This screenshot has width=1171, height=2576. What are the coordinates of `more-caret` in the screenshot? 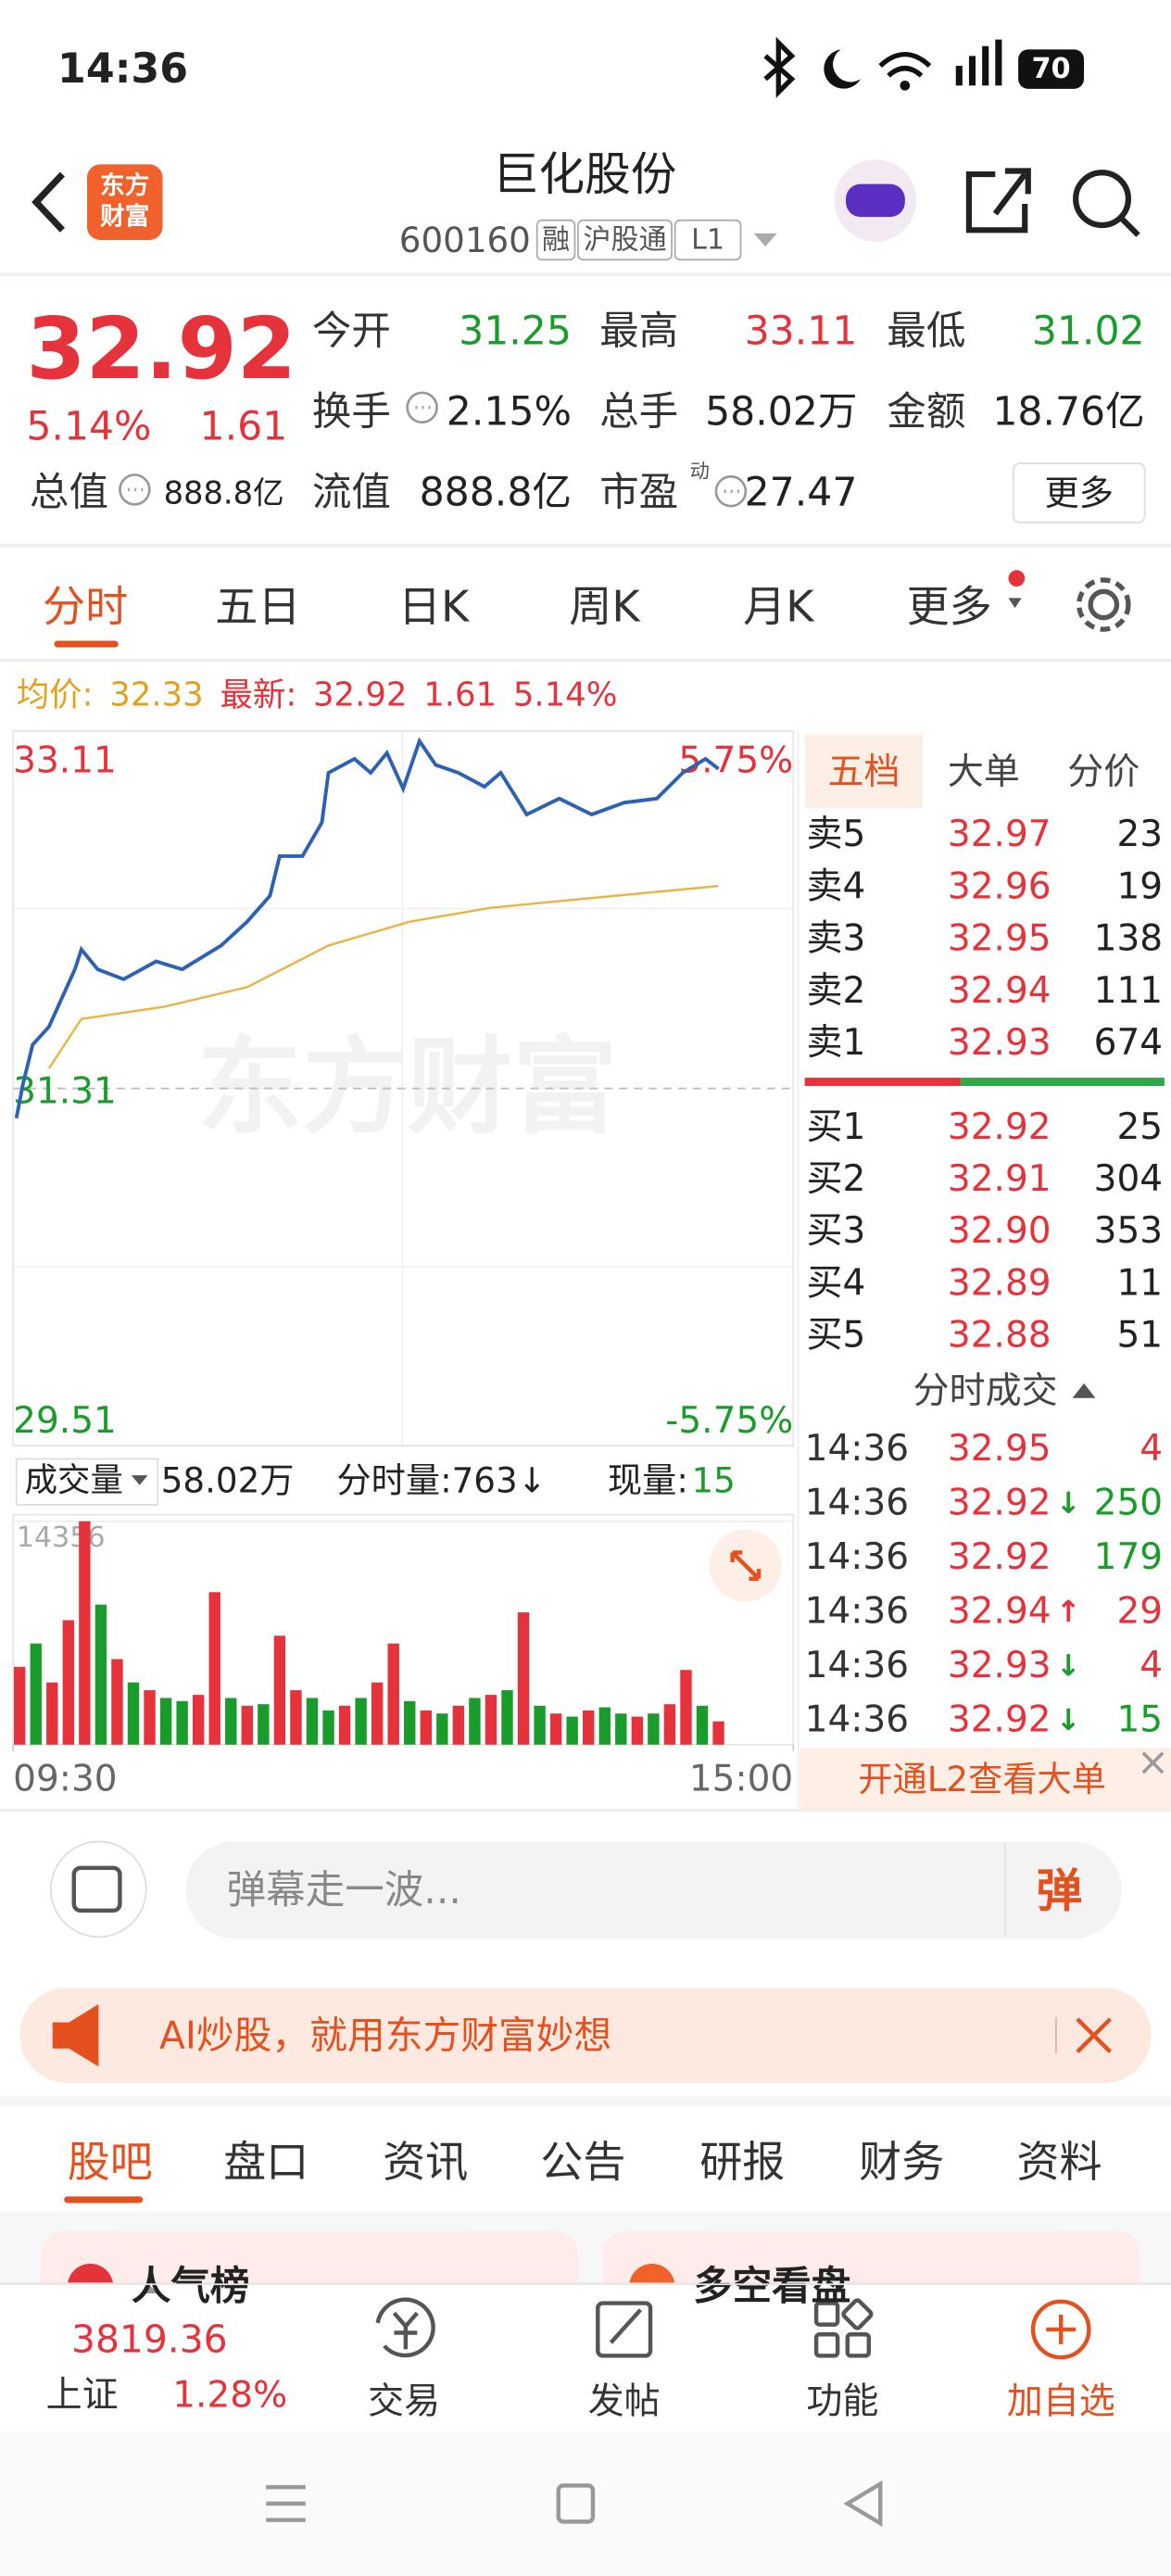 It's located at (1015, 603).